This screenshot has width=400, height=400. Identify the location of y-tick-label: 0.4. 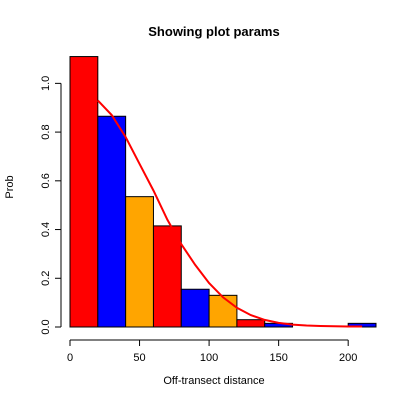
(46, 229).